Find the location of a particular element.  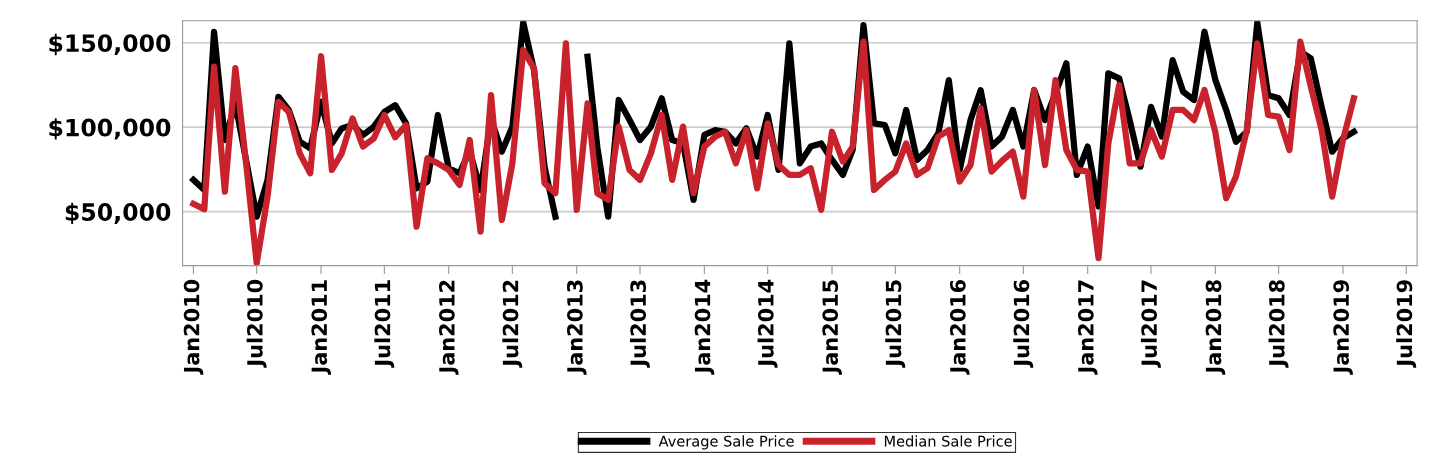

x-tick-label: Jan2017 is located at coordinates (1087, 327).